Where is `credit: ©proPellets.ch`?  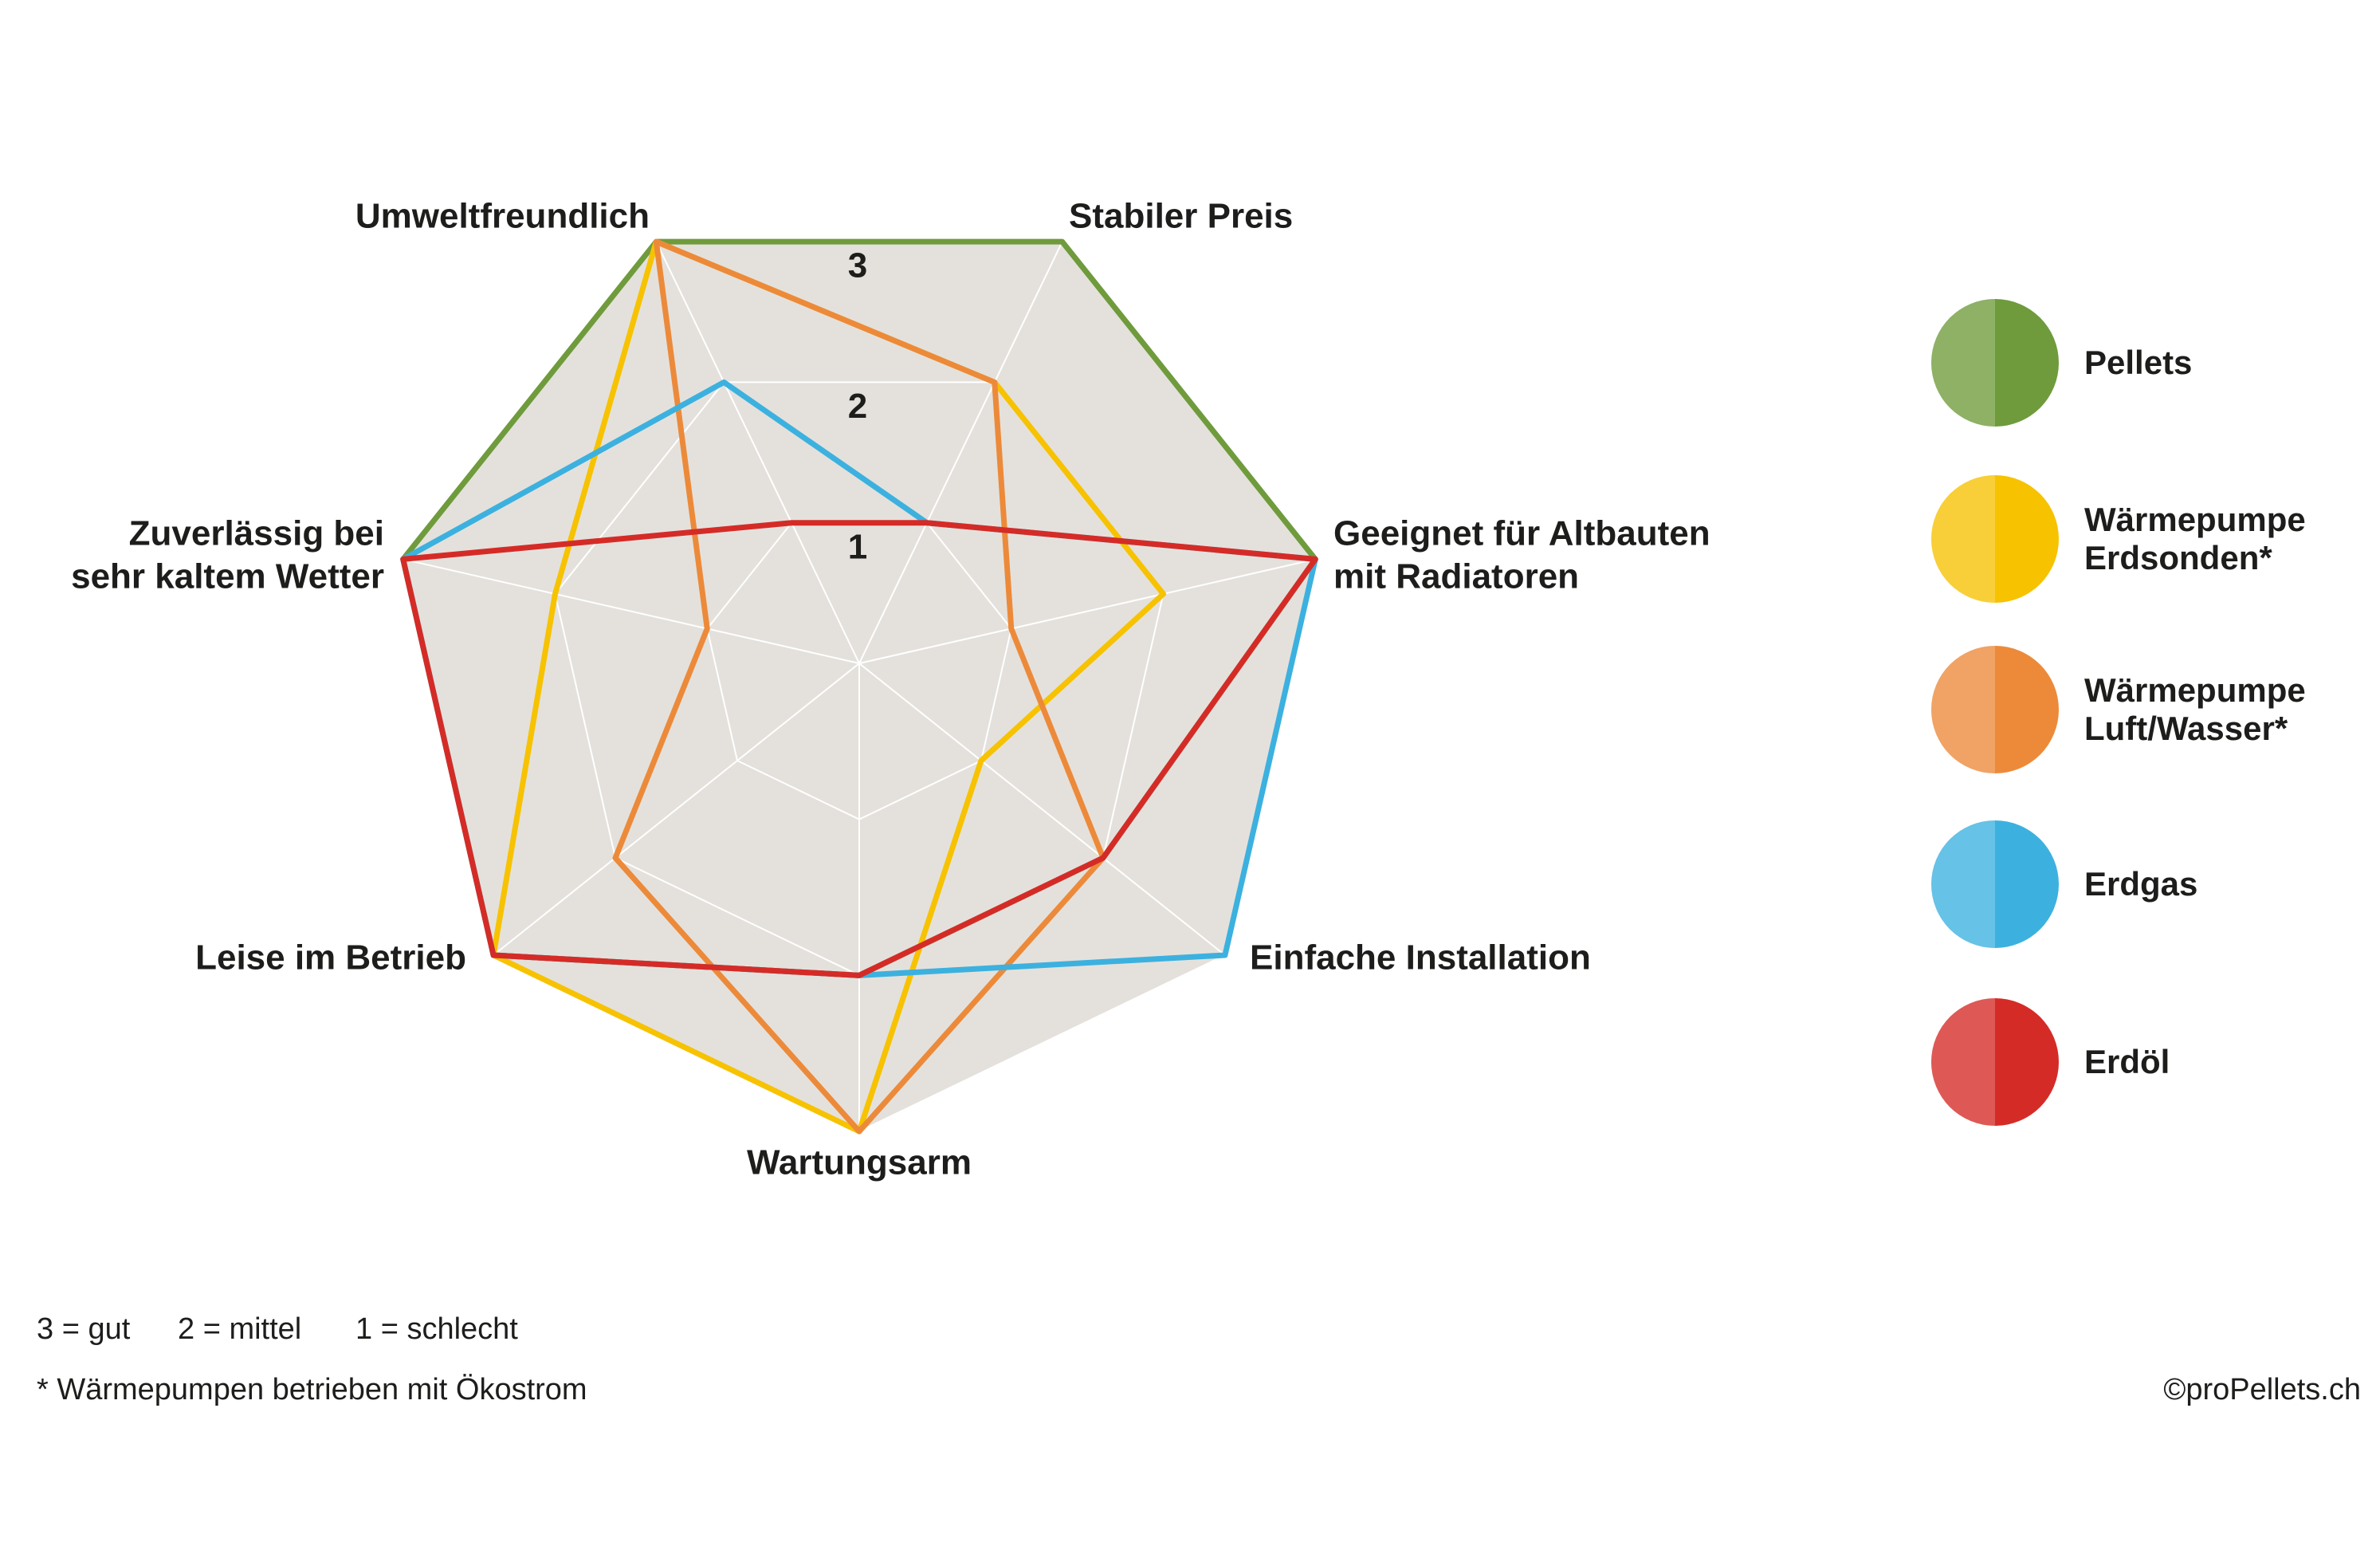 credit: ©proPellets.ch is located at coordinates (2262, 1389).